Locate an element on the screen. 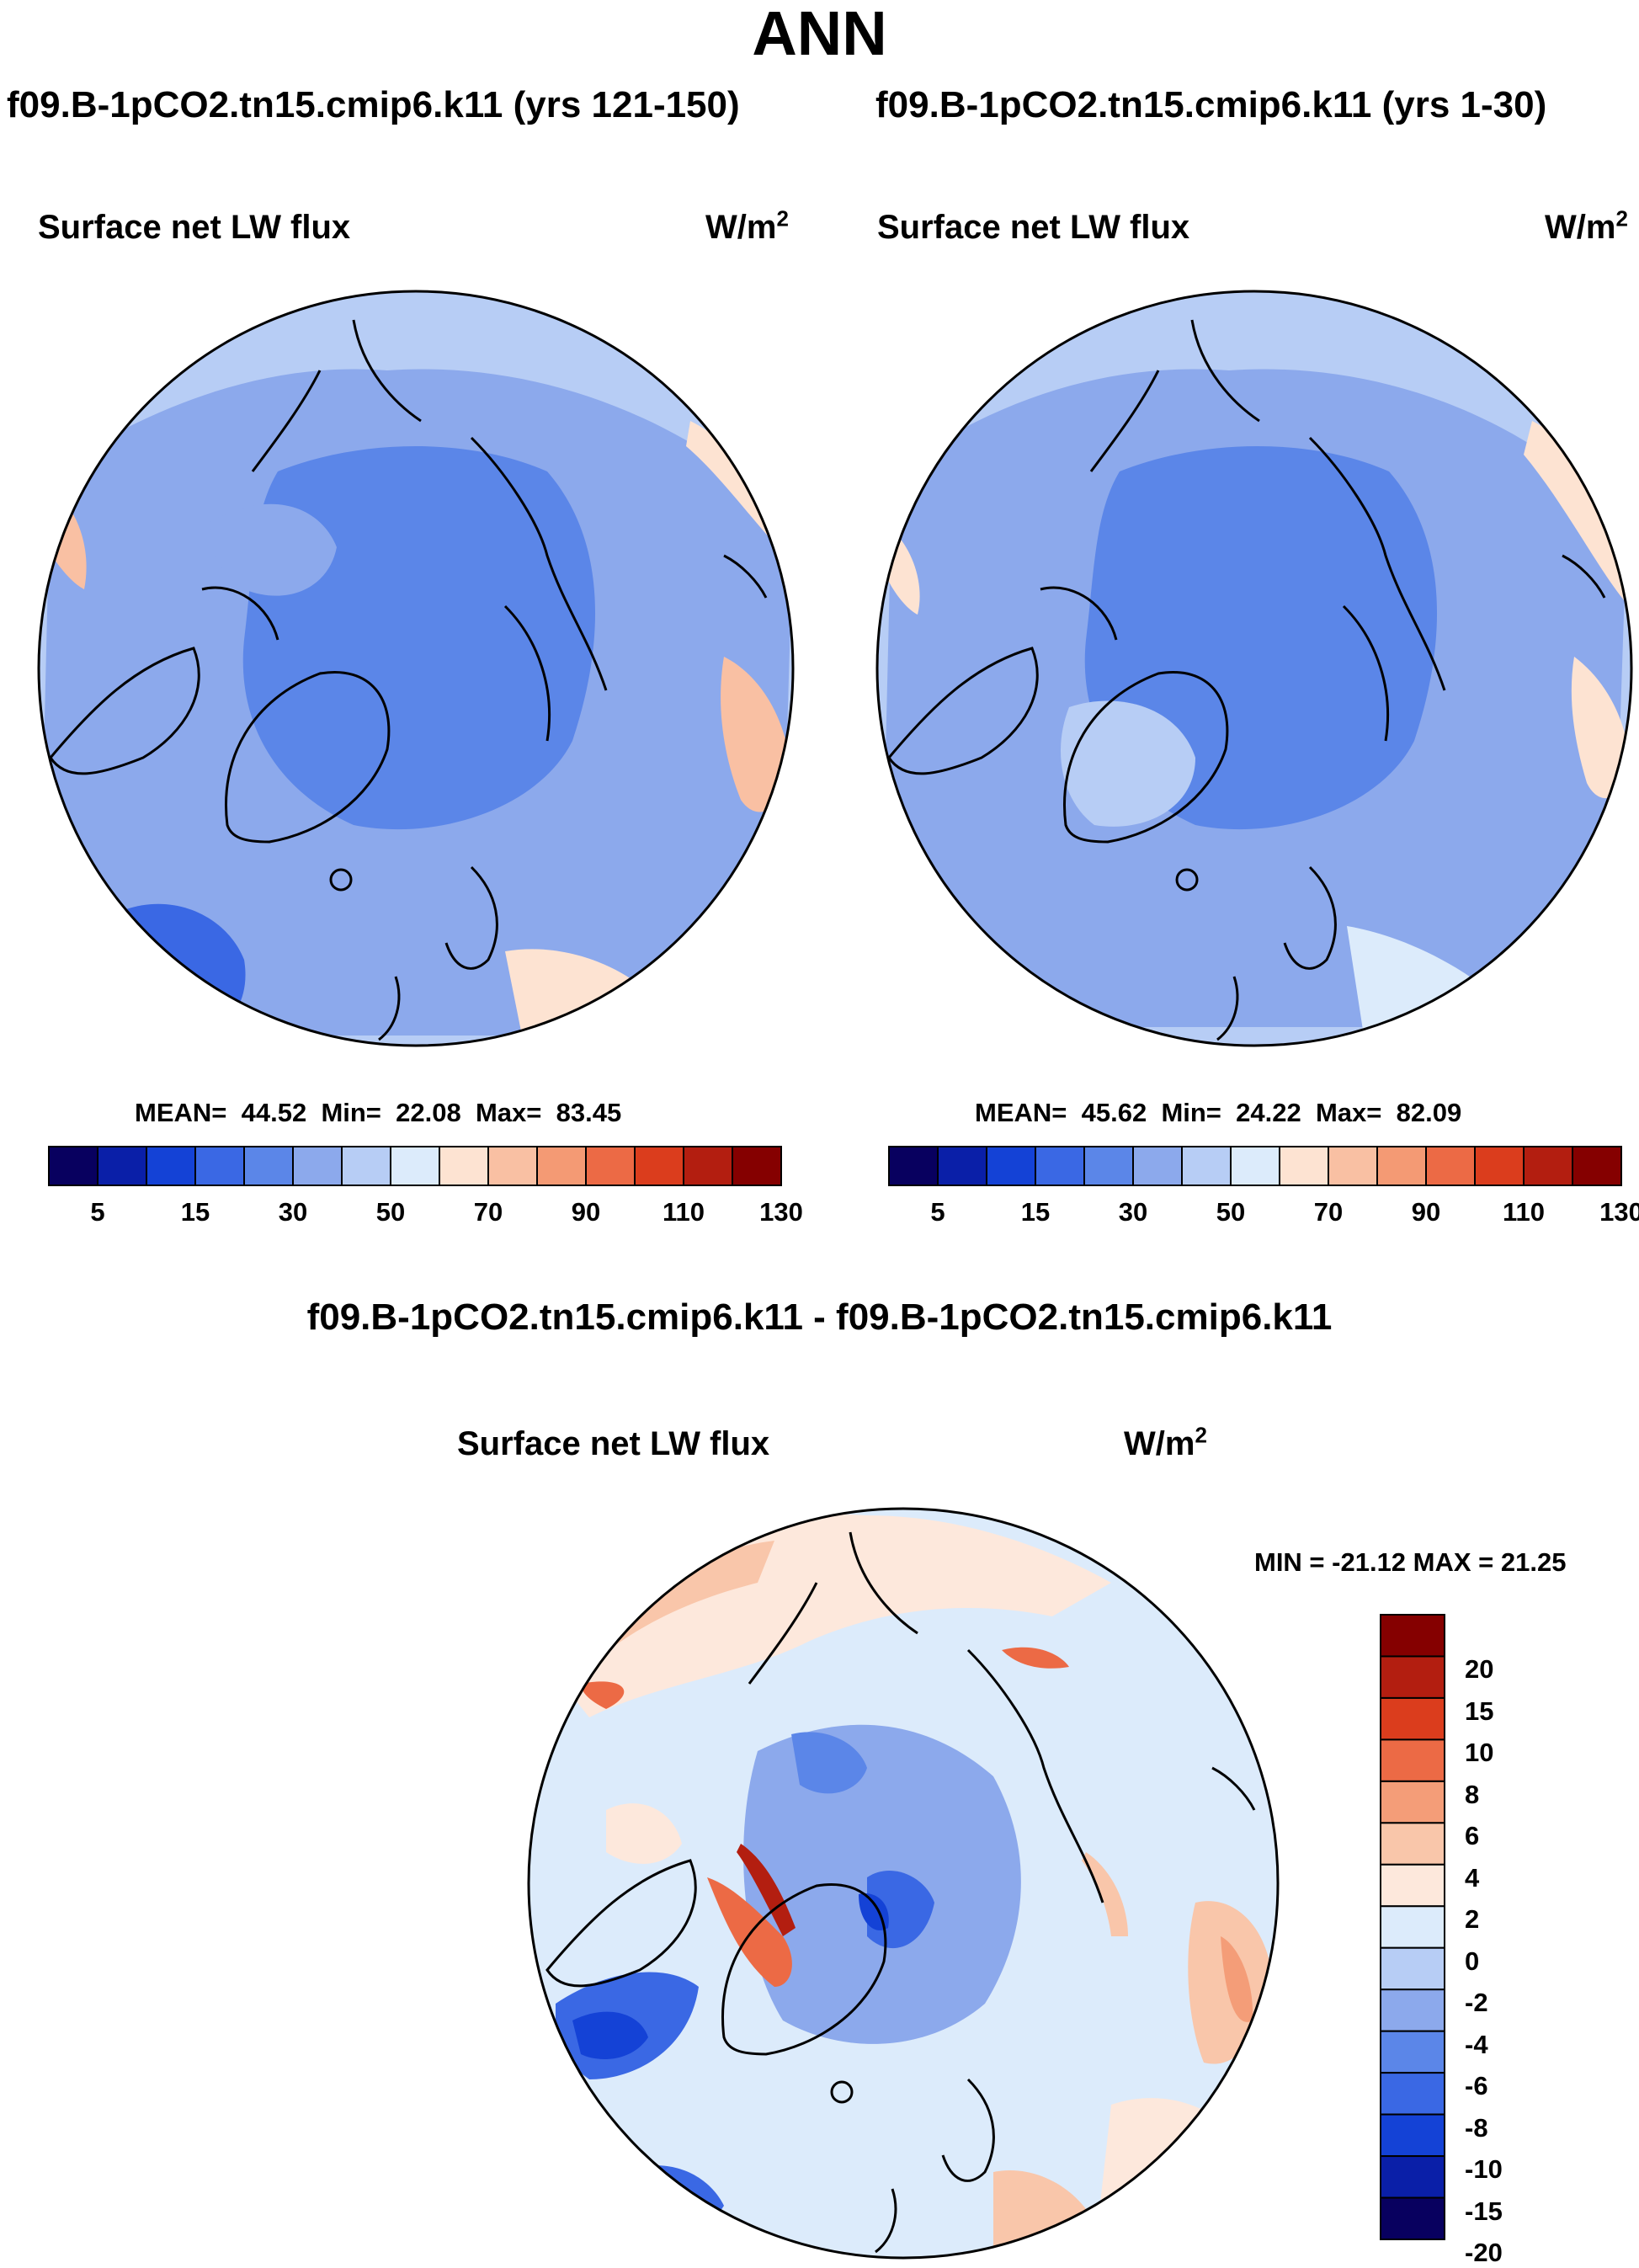 This screenshot has width=1639, height=2268. colorbar-left is located at coordinates (415, 1166).